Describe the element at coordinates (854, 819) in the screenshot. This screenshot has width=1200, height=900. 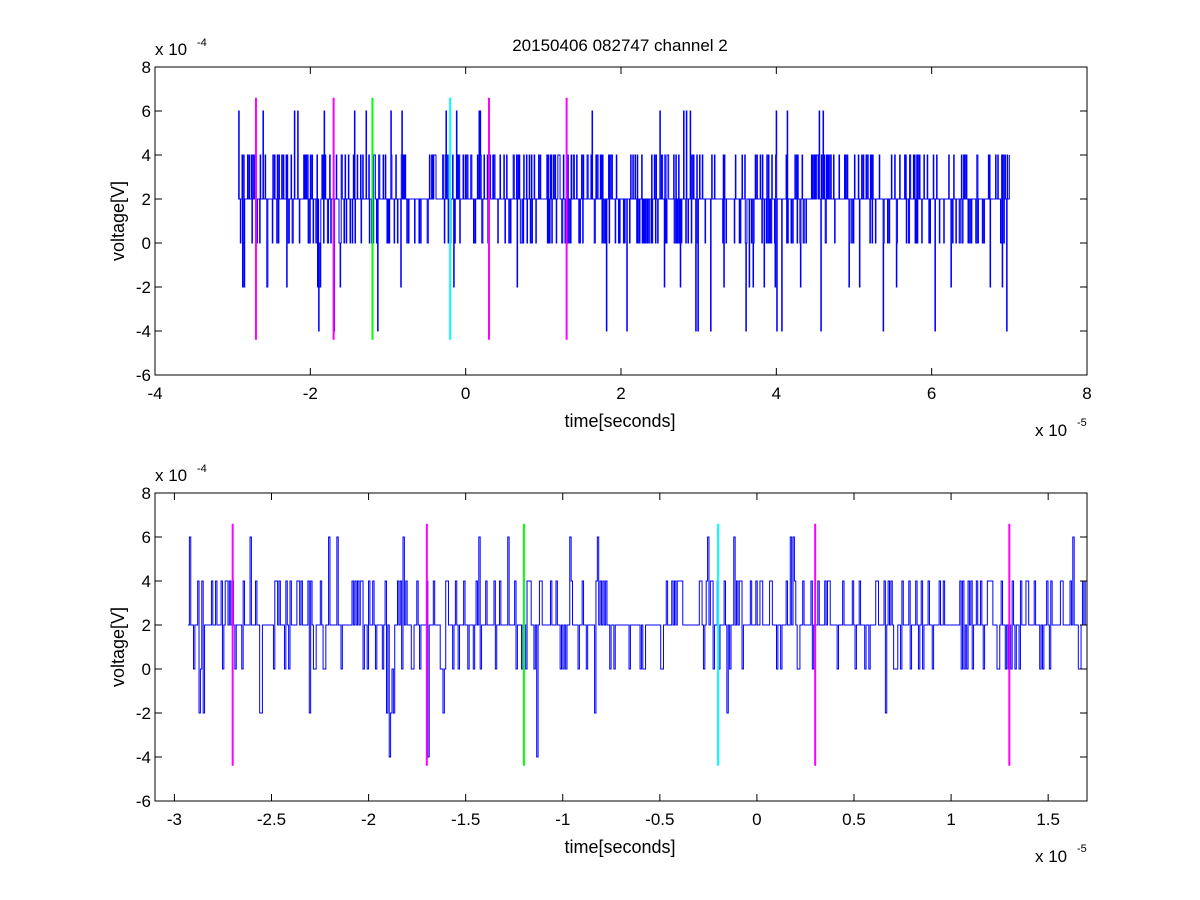
I see `bottom-x-tick-label: 0.5` at that location.